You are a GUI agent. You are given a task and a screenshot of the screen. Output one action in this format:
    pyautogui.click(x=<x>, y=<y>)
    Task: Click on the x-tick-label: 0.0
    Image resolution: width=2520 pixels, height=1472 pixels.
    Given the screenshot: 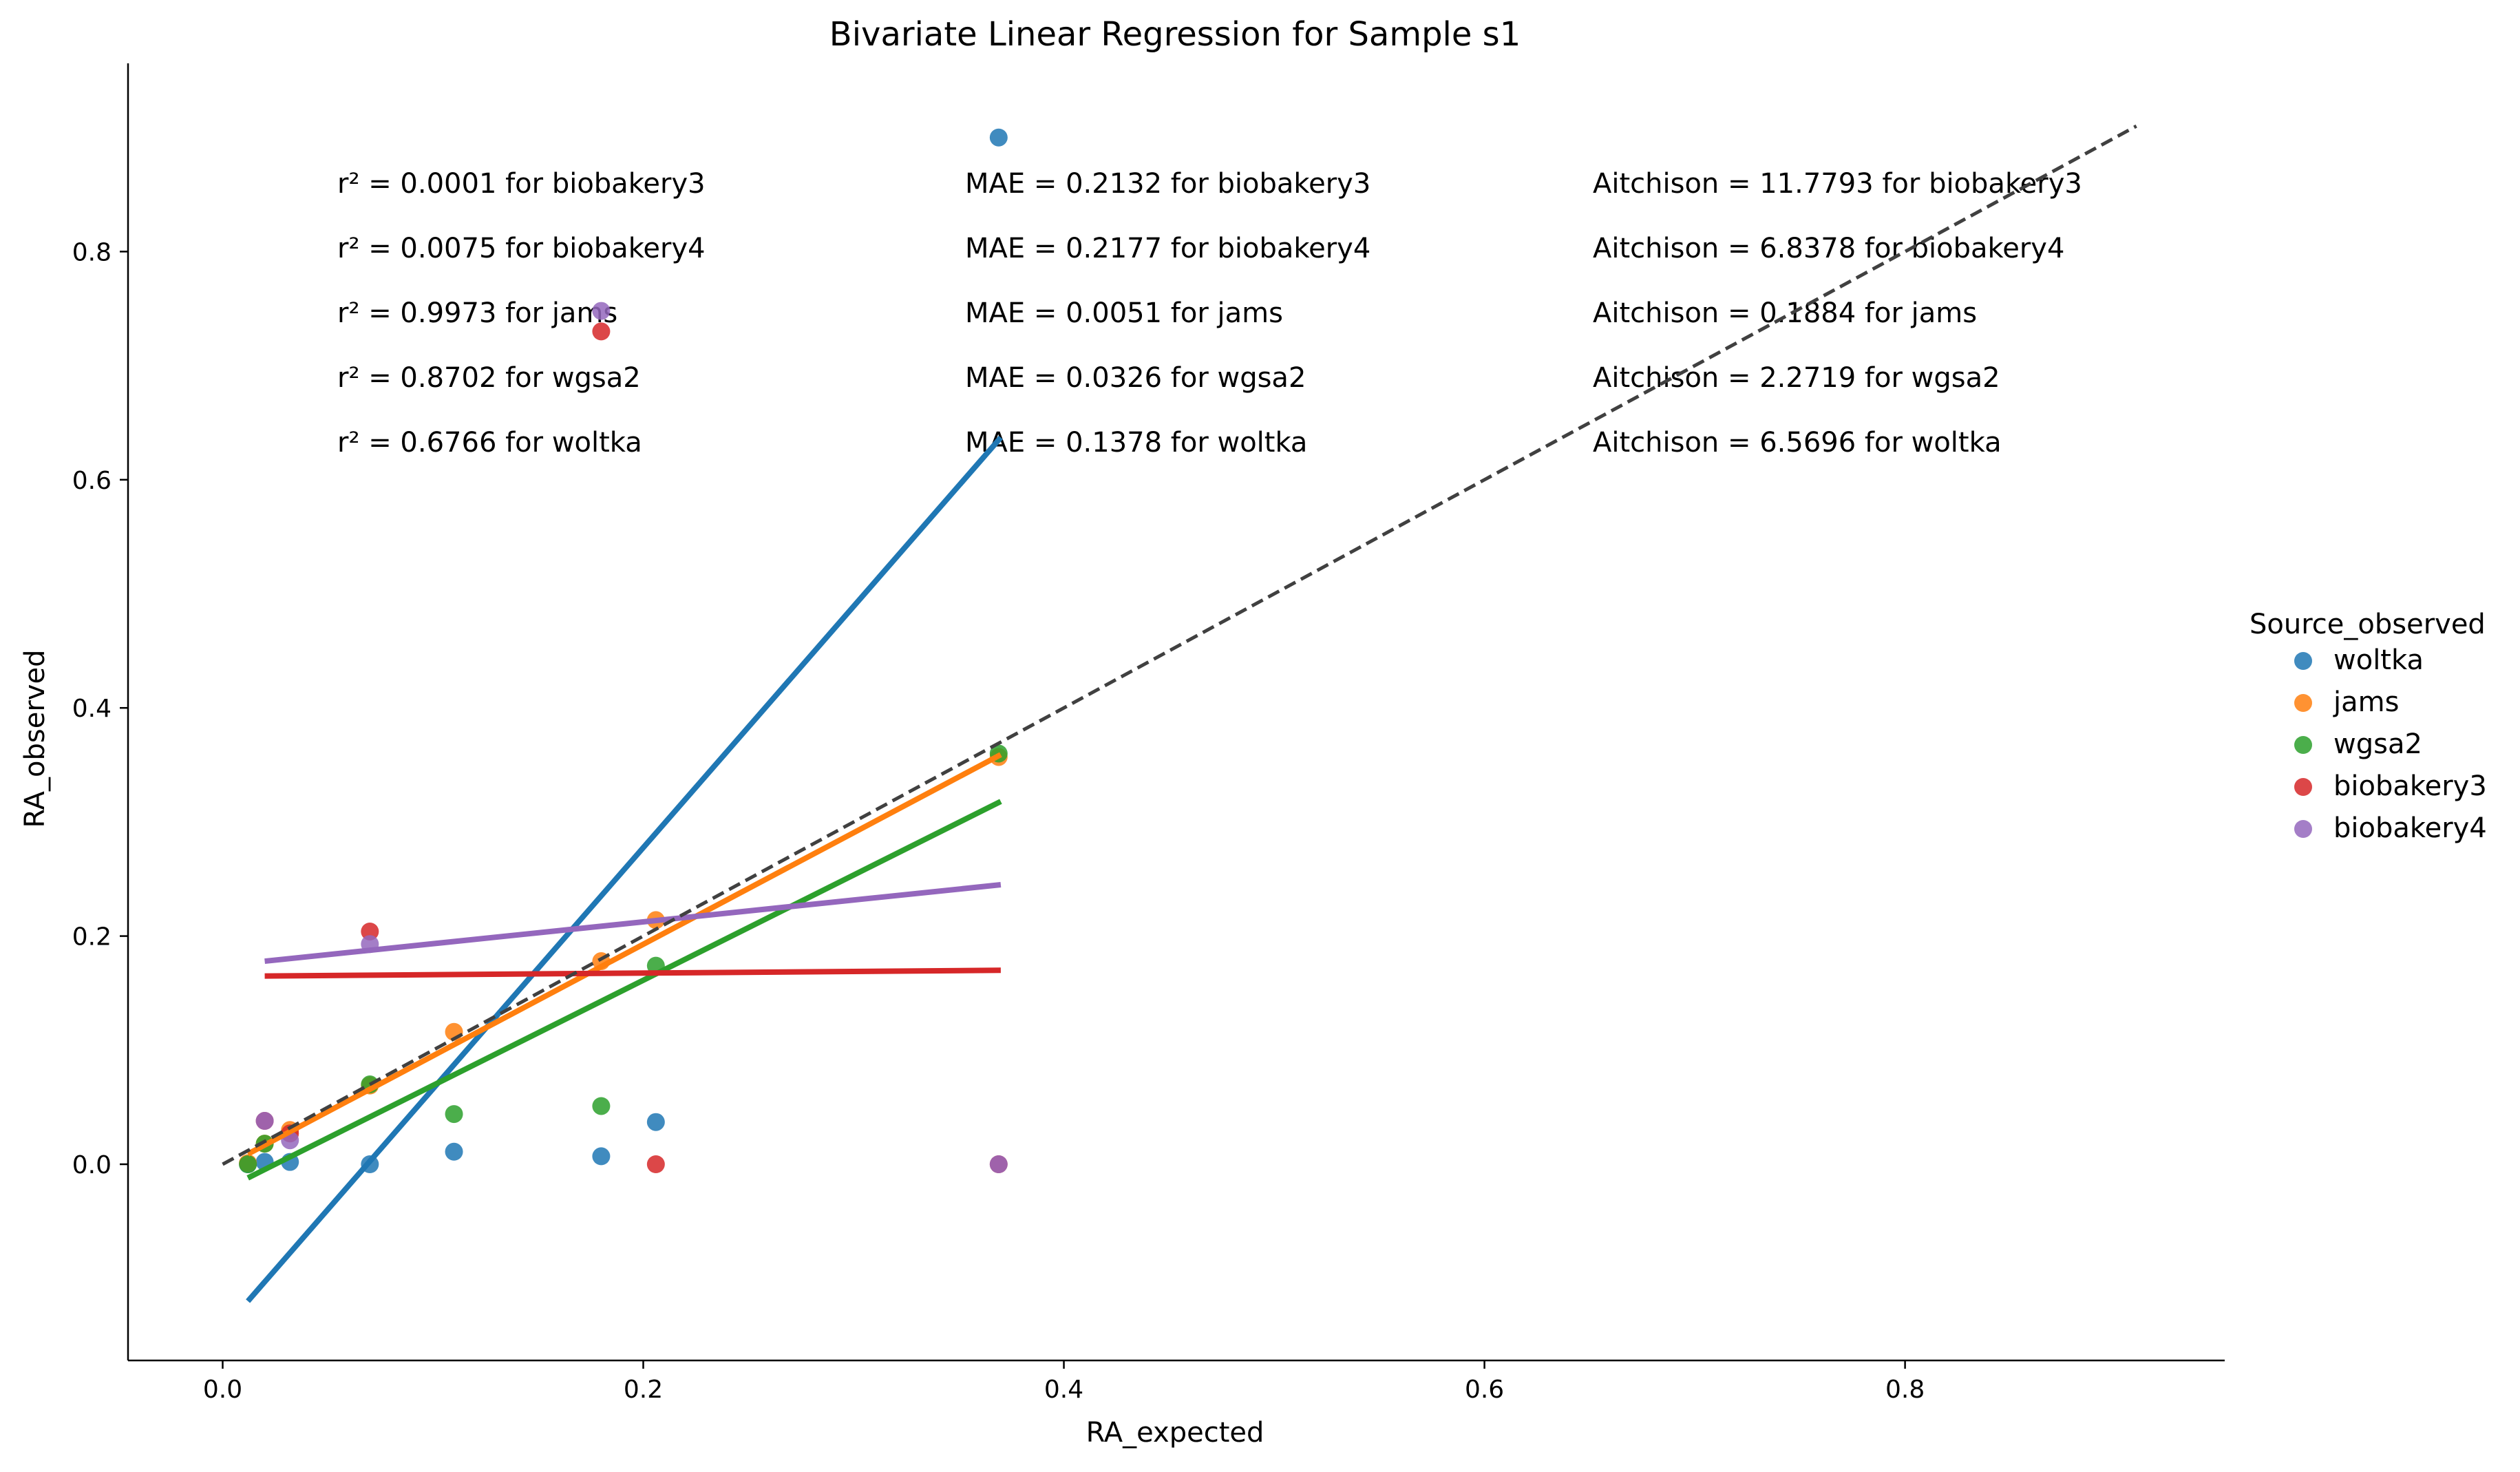 What is the action you would take?
    pyautogui.click(x=222, y=1390)
    